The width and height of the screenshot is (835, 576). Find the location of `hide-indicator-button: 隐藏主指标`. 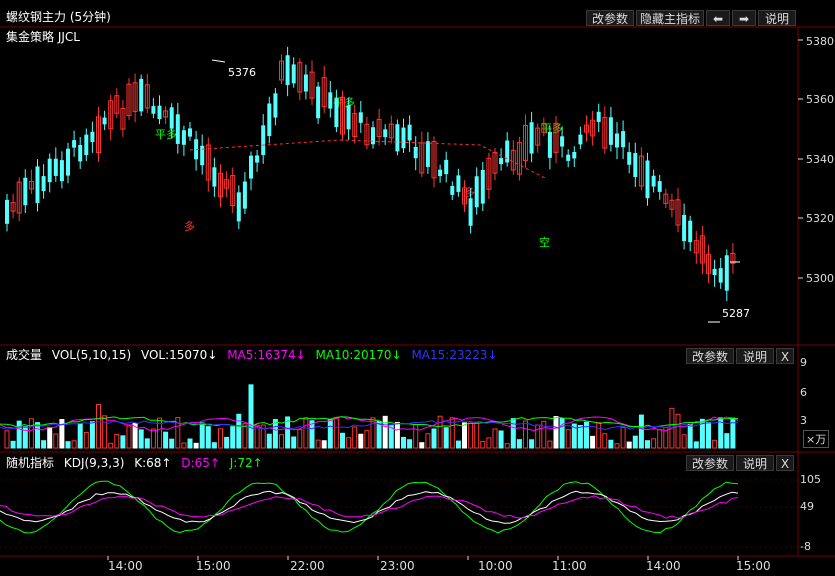

hide-indicator-button: 隐藏主指标 is located at coordinates (670, 18).